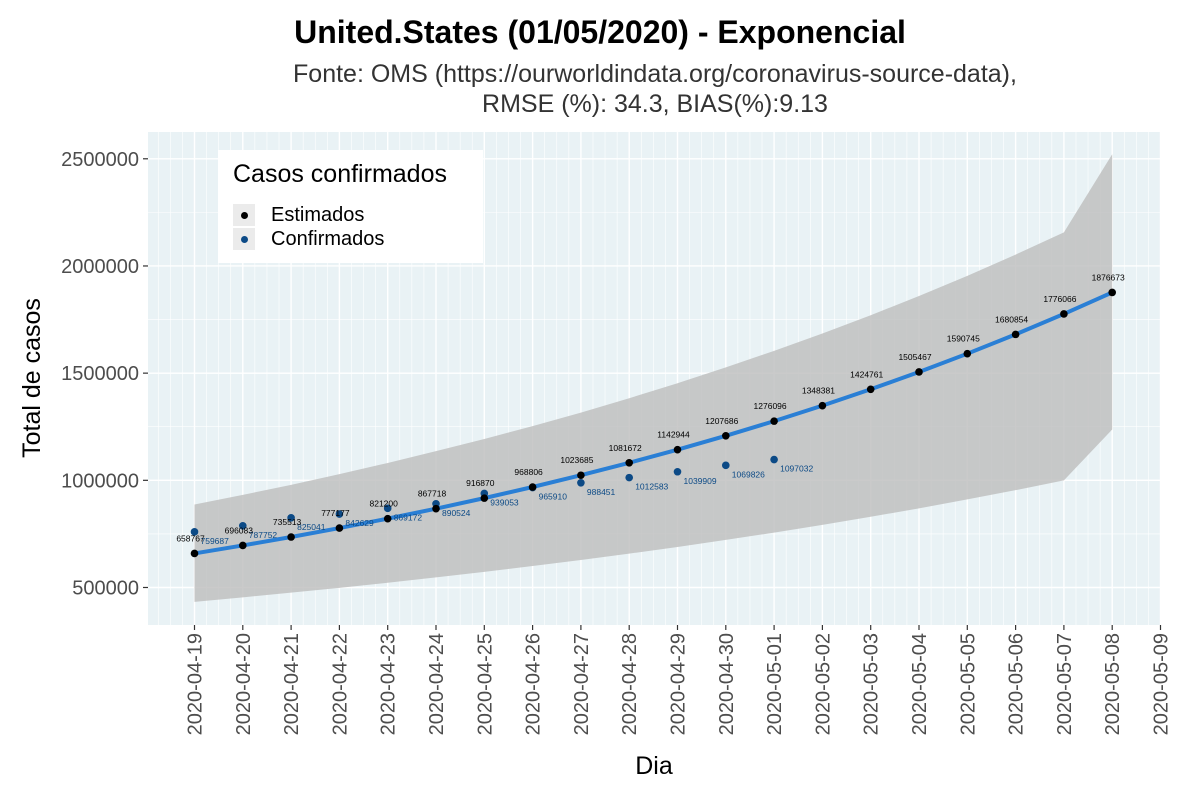 The width and height of the screenshot is (1200, 800). I want to click on x-tick-label: 2020-04-23, so click(389, 684).